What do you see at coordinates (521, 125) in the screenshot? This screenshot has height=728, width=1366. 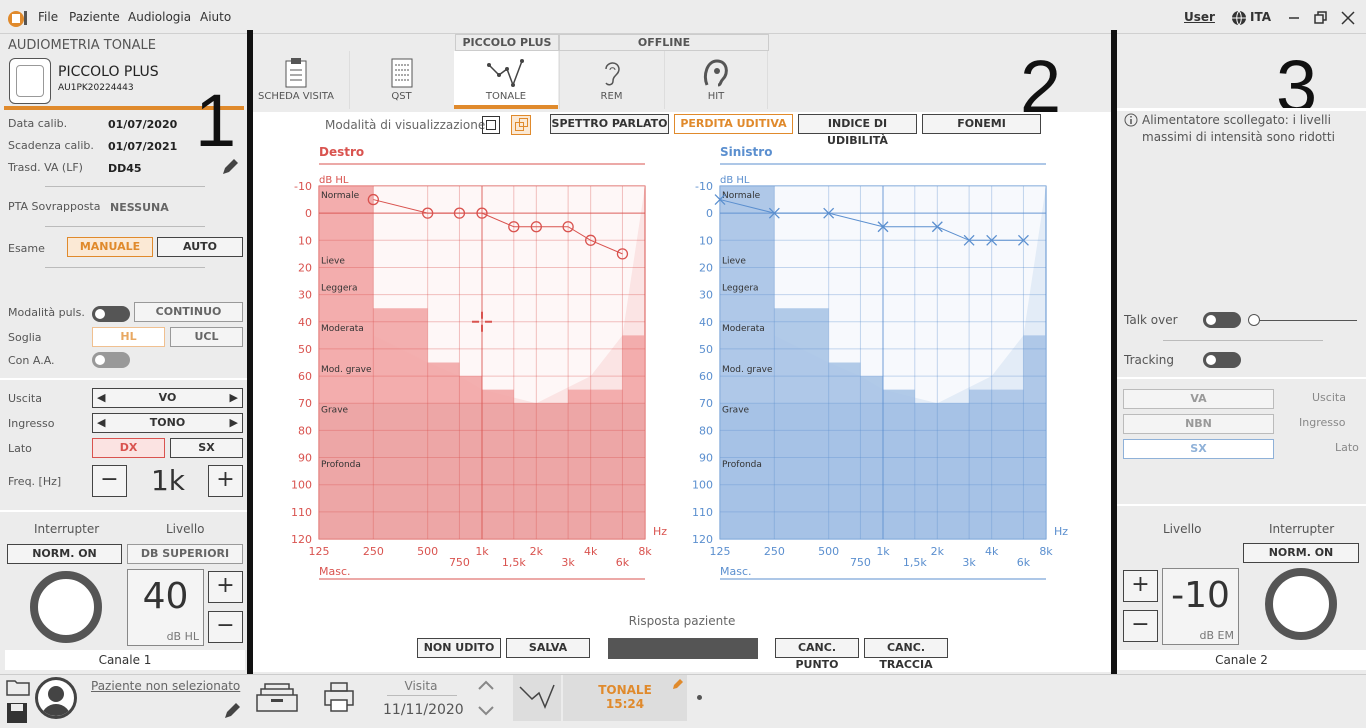 I see `dual-view-icon` at bounding box center [521, 125].